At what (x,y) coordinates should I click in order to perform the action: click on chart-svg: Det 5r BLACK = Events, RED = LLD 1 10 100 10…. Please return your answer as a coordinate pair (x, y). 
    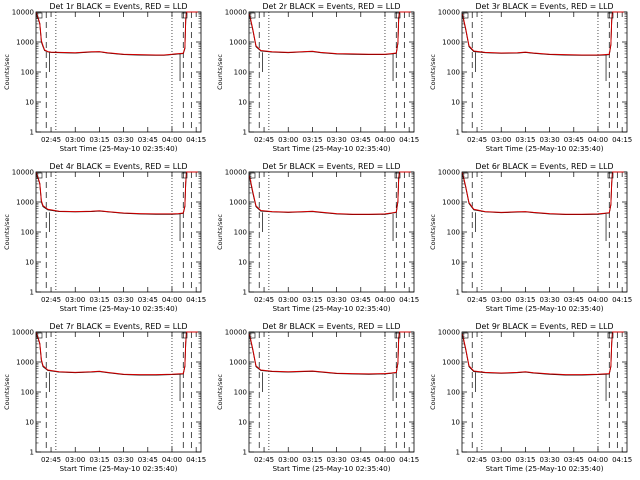
    Looking at the image, I should click on (317, 237).